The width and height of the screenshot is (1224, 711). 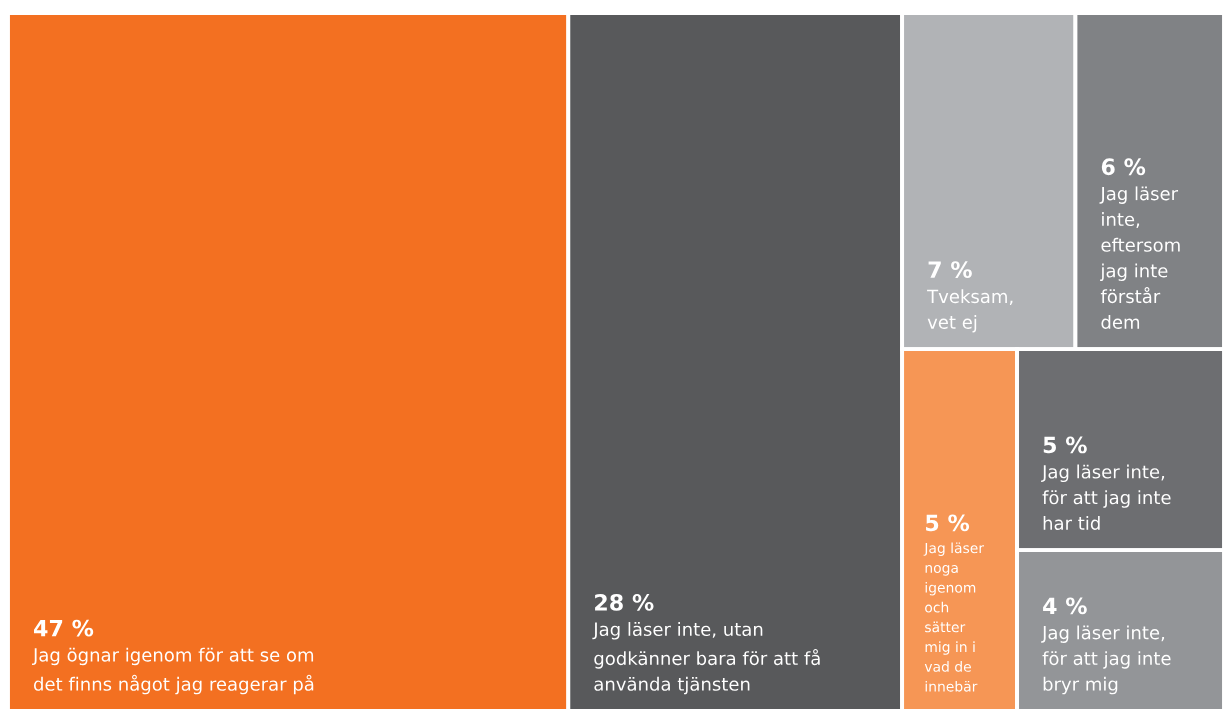 What do you see at coordinates (173, 671) in the screenshot?
I see `category-label: Jag ögnar igenom för att se om det finns något jag reagerar på` at bounding box center [173, 671].